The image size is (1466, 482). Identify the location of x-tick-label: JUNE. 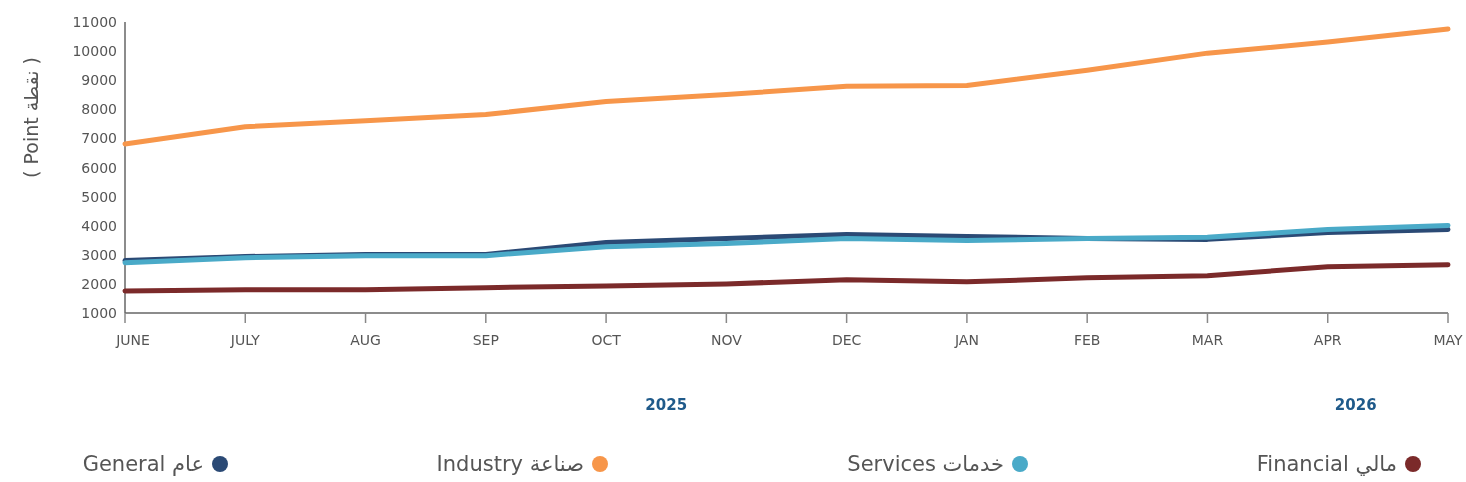
(132, 340).